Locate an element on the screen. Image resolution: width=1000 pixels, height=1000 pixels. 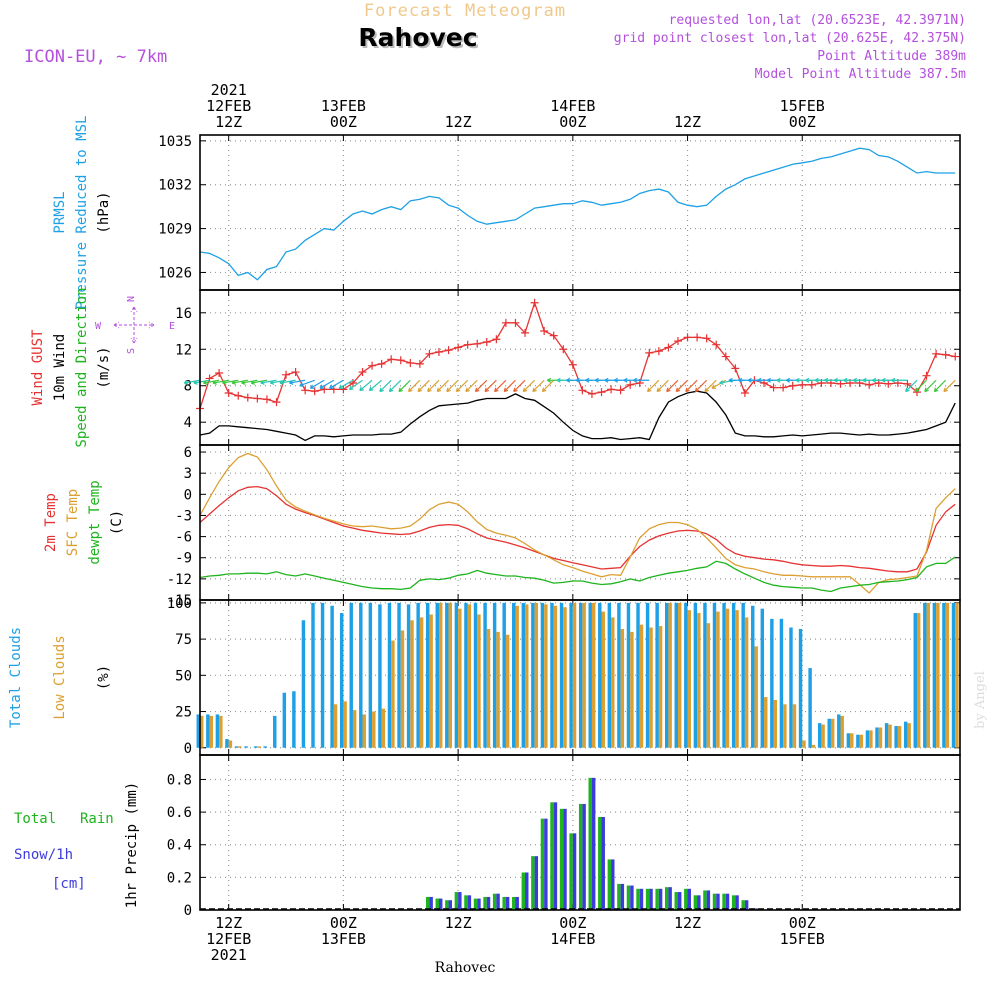
footer-location: Rahovec is located at coordinates (465, 968).